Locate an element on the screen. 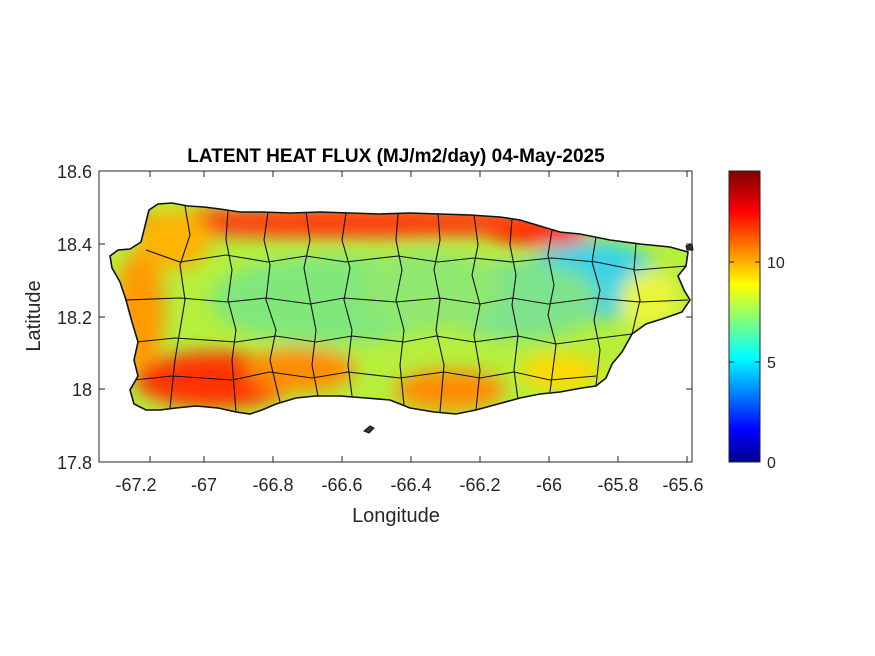 Image resolution: width=875 pixels, height=656 pixels. chart-title: LATENT HEAT FLUX (MJ/m2/day) 04-May-2025 is located at coordinates (396, 156).